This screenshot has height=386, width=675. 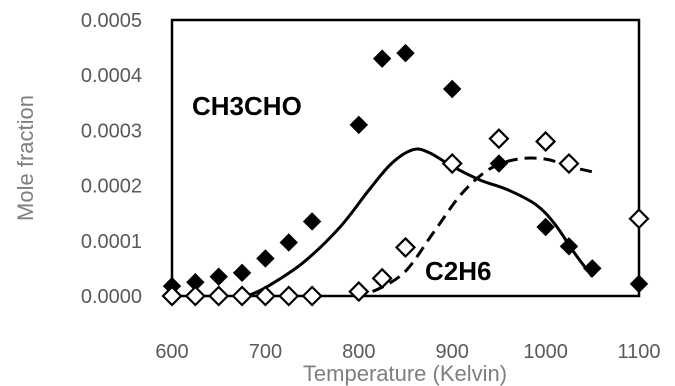 What do you see at coordinates (171, 352) in the screenshot?
I see `x-tick-label: 600` at bounding box center [171, 352].